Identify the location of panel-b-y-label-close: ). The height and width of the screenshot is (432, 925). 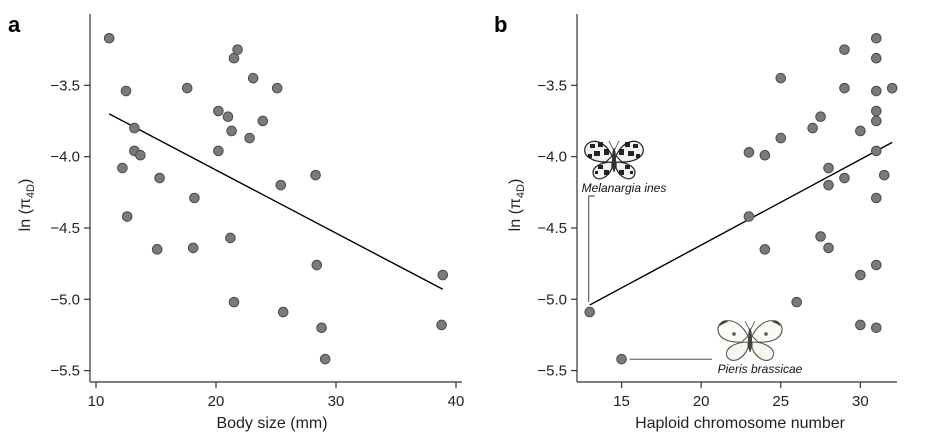
(515, 181).